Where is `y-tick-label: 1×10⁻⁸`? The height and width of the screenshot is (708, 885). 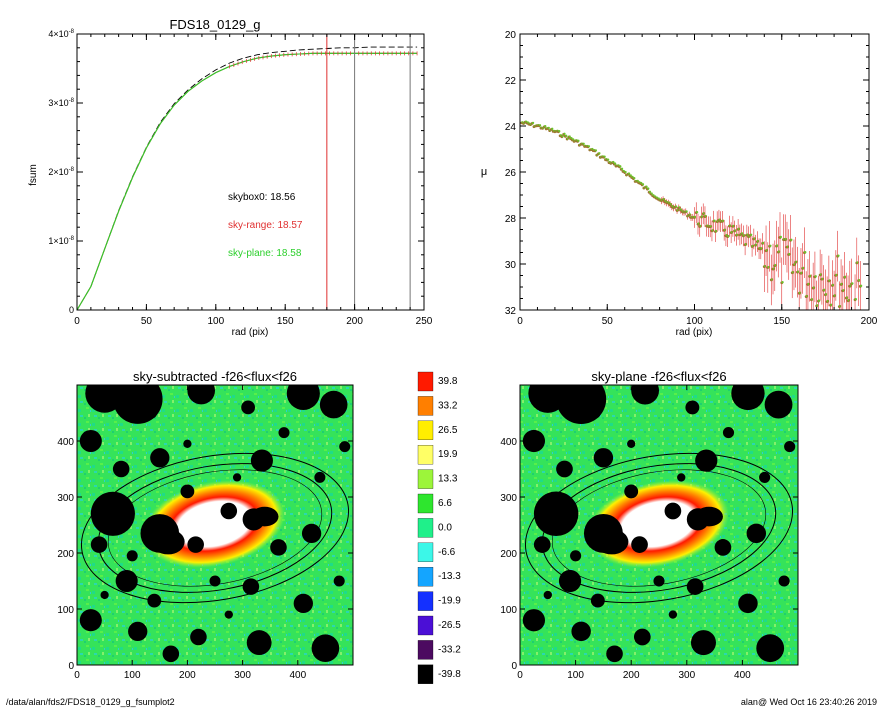
y-tick-label: 1×10⁻⁸ is located at coordinates (61, 241).